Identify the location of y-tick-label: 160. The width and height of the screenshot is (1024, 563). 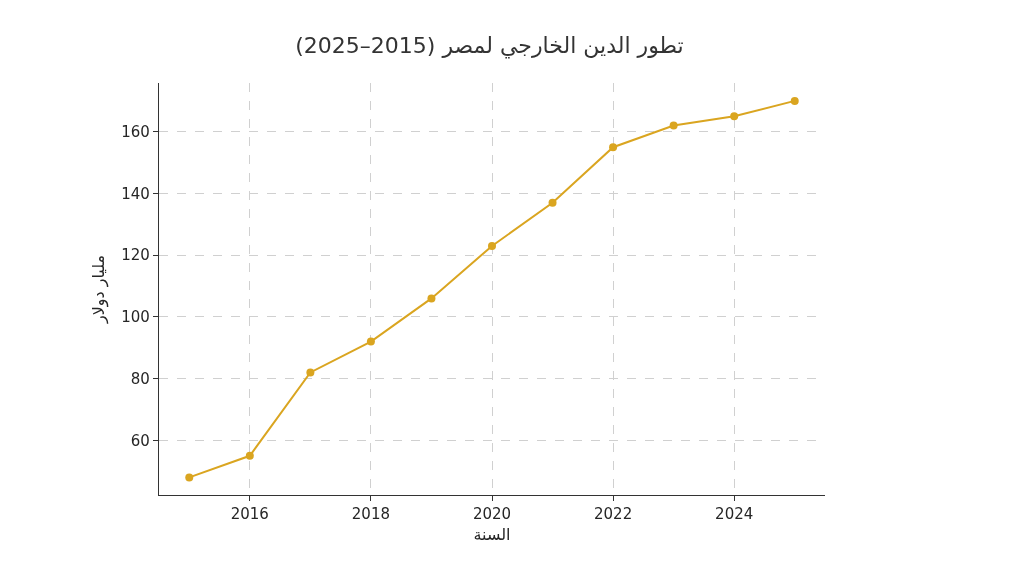
(135, 132).